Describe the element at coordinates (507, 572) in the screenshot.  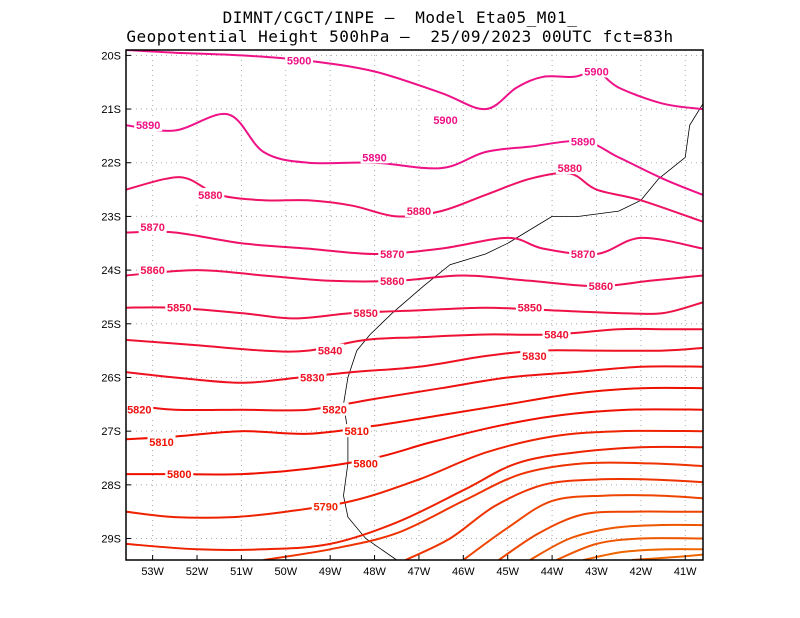
I see `lon-tick-label: 45W` at that location.